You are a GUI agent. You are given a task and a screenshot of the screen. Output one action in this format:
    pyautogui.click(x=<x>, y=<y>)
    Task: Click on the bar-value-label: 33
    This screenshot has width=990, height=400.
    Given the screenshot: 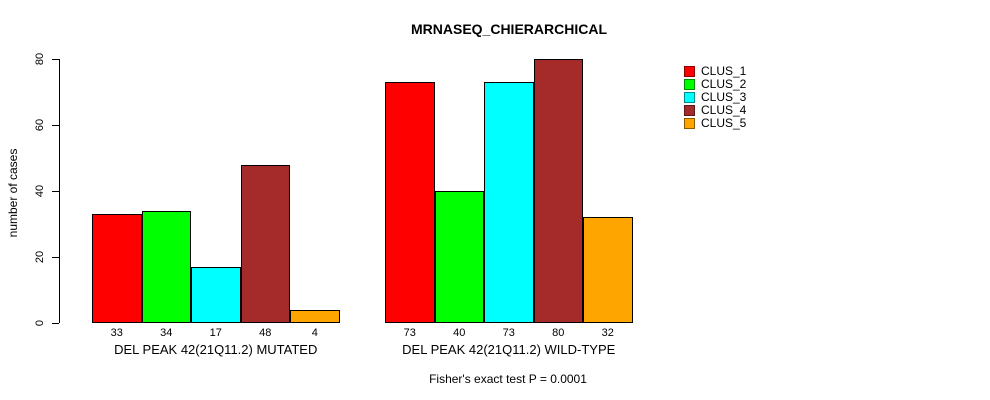 What is the action you would take?
    pyautogui.click(x=116, y=333)
    